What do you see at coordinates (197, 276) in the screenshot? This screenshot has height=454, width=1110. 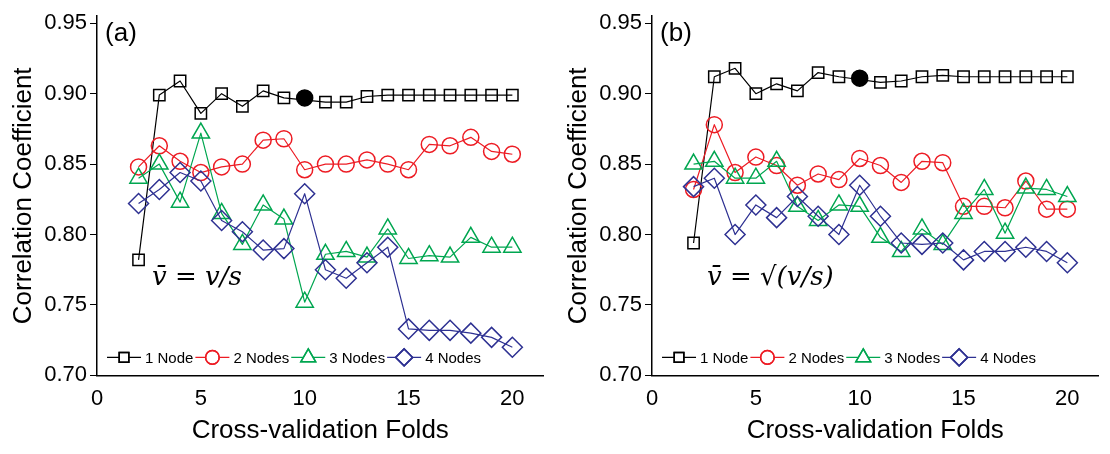 I see `annotation: v̄ = v/s` at bounding box center [197, 276].